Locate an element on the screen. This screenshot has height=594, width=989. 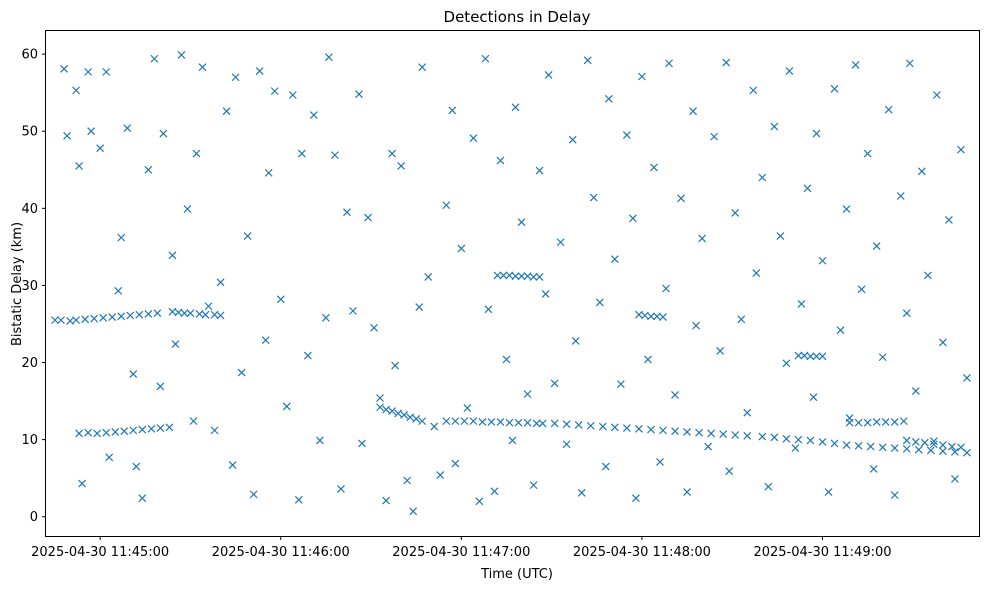
y-axis-label: Bistatic Delay (km) is located at coordinates (17, 284).